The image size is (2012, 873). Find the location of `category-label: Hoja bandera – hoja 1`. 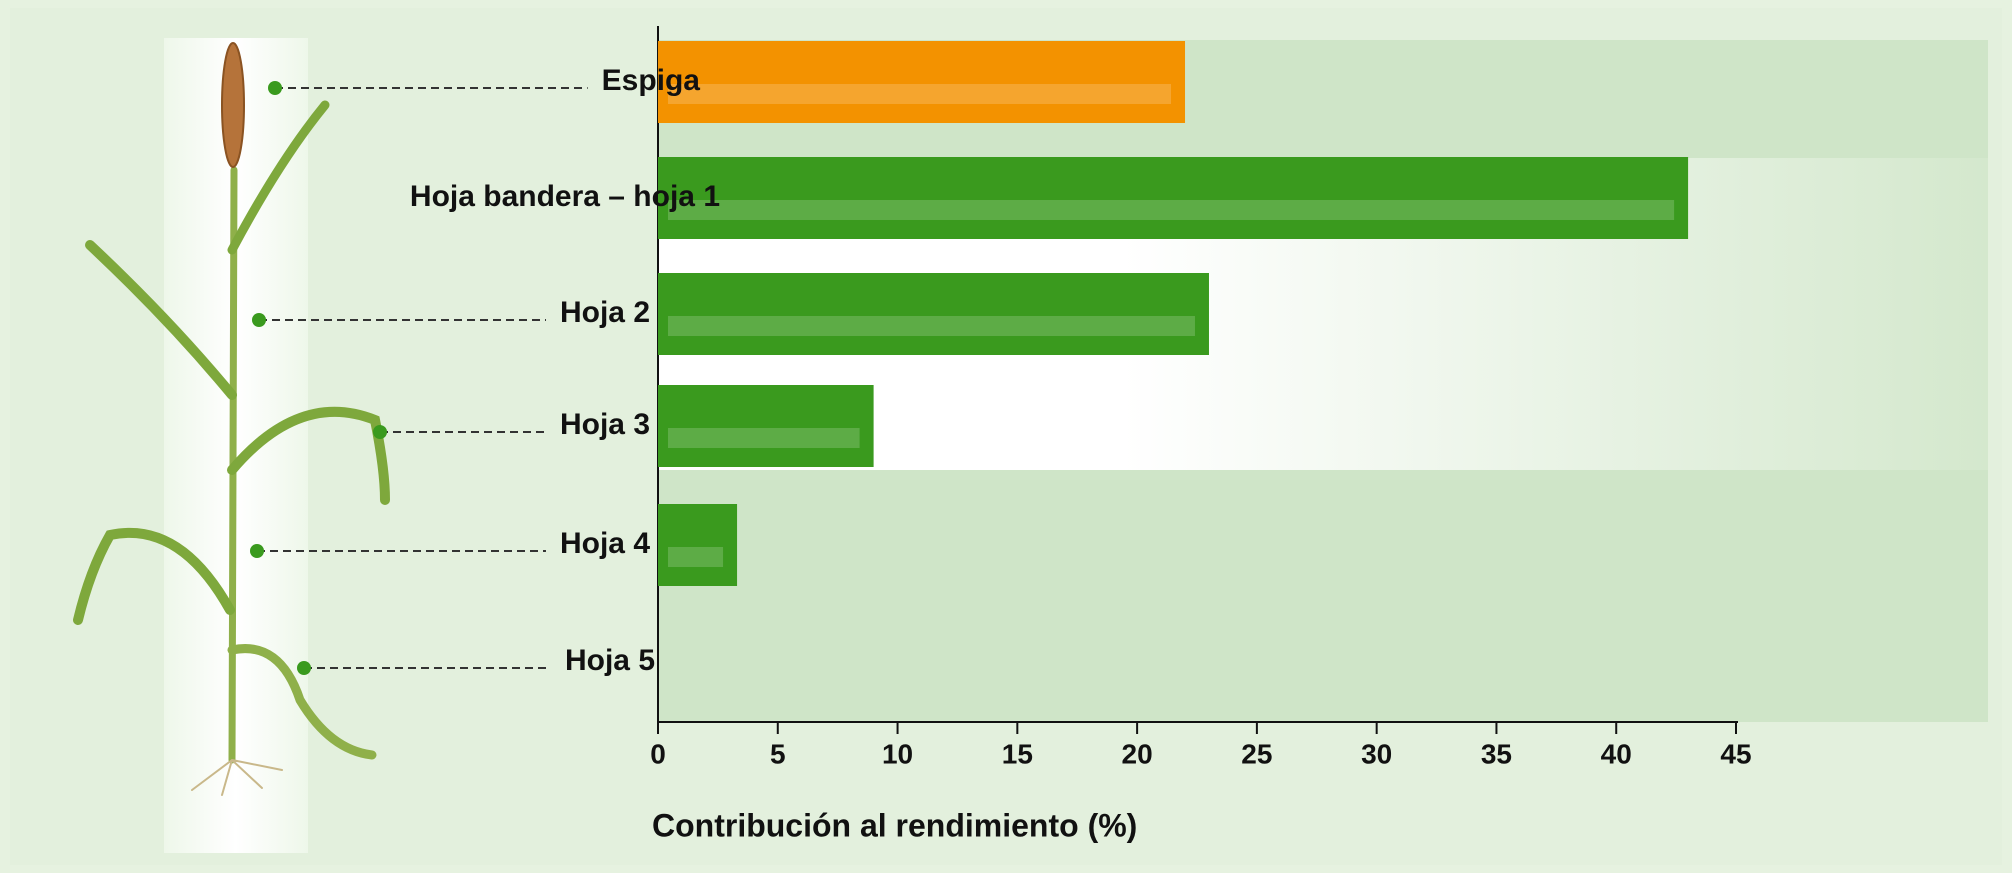

category-label: Hoja bandera – hoja 1 is located at coordinates (565, 196).